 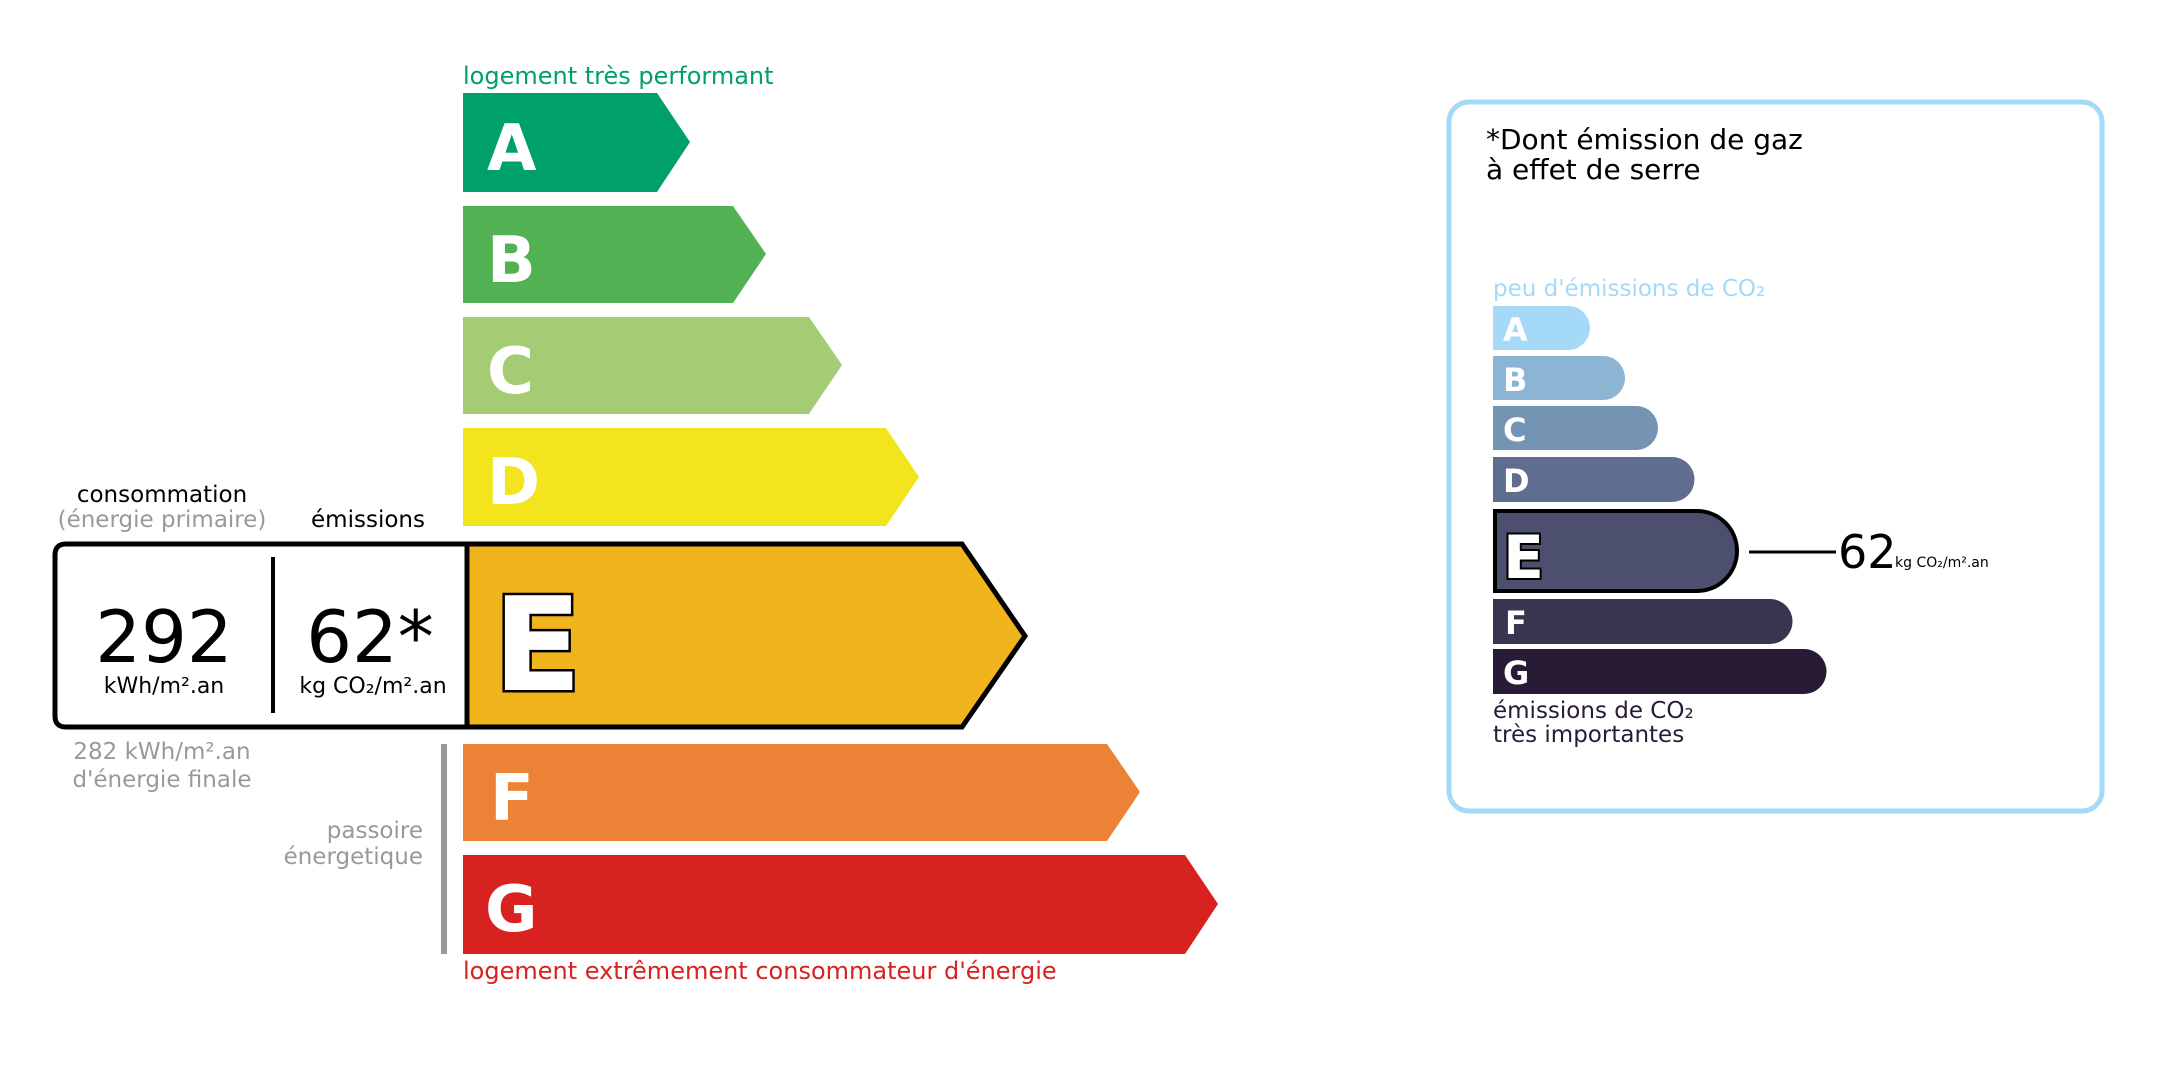 What do you see at coordinates (372, 686) in the screenshot?
I see `emissions-unit: kg CO₂/m².an` at bounding box center [372, 686].